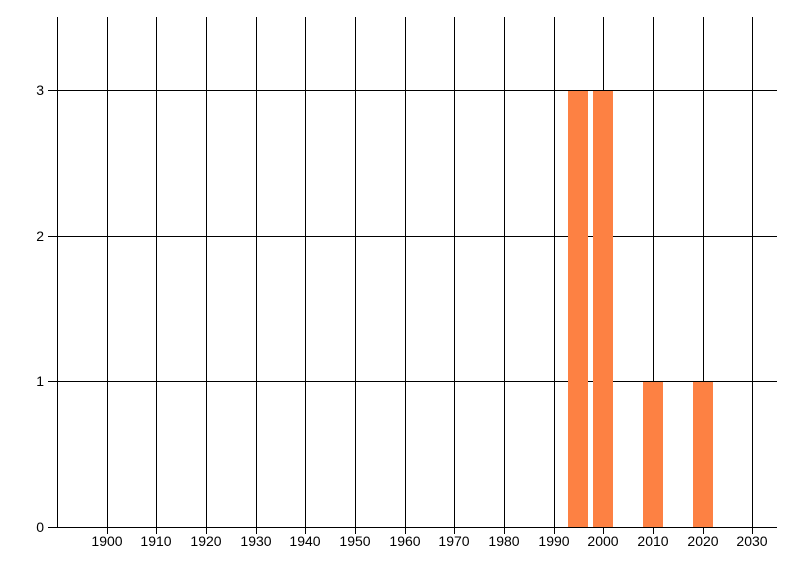 This screenshot has width=800, height=576. What do you see at coordinates (40, 381) in the screenshot?
I see `y-tick-label: 1` at bounding box center [40, 381].